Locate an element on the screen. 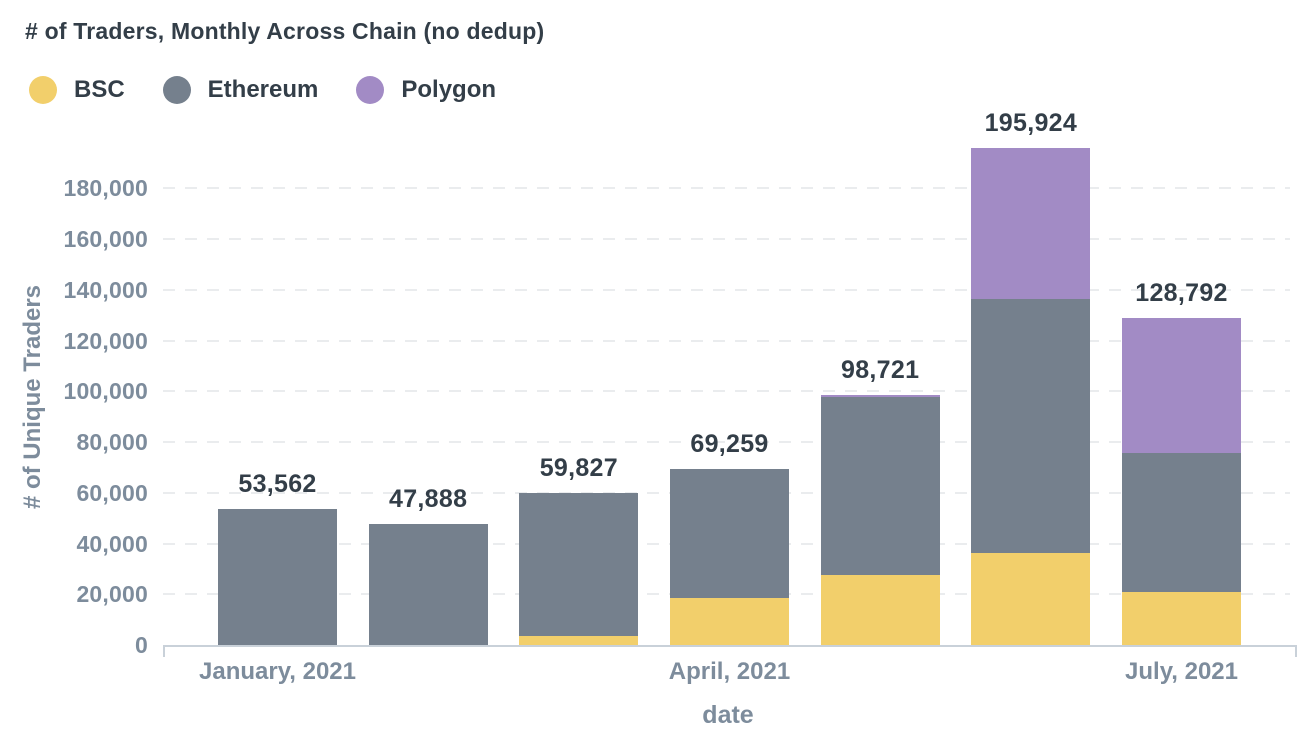  y-tick-label-160000: 160,000 is located at coordinates (105, 239).